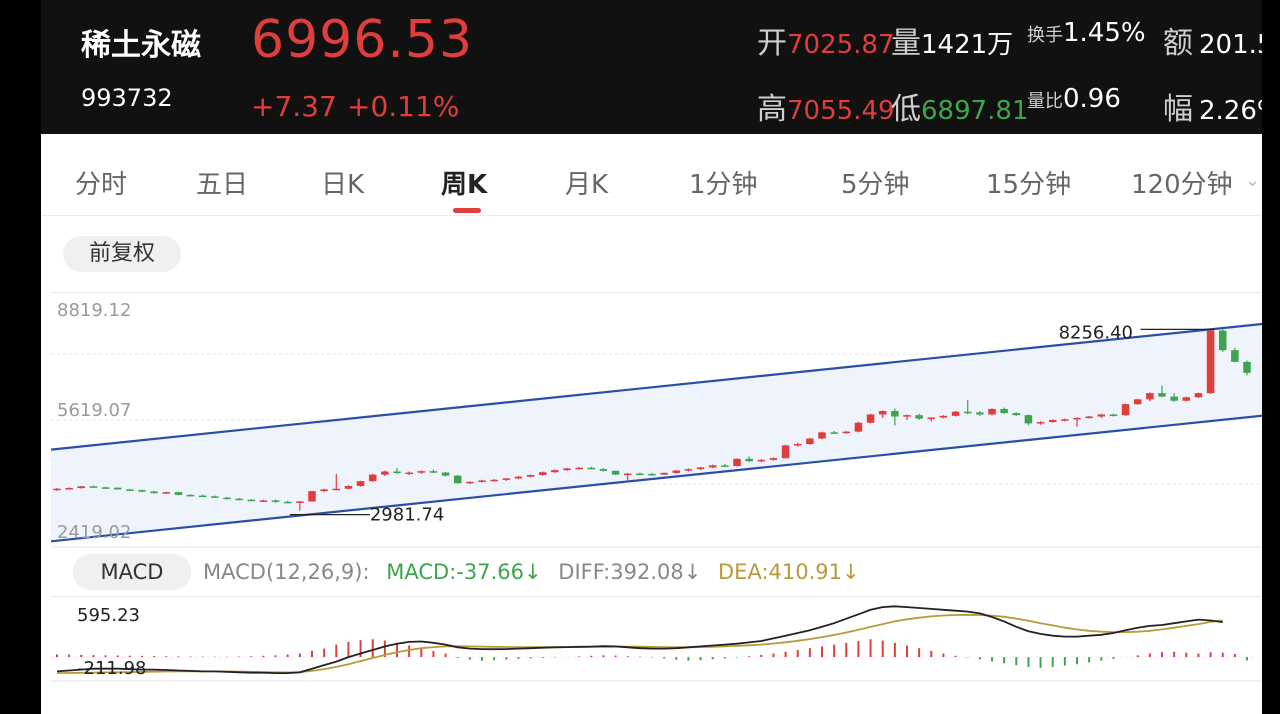  What do you see at coordinates (967, 45) in the screenshot?
I see `volume-value: 1421万` at bounding box center [967, 45].